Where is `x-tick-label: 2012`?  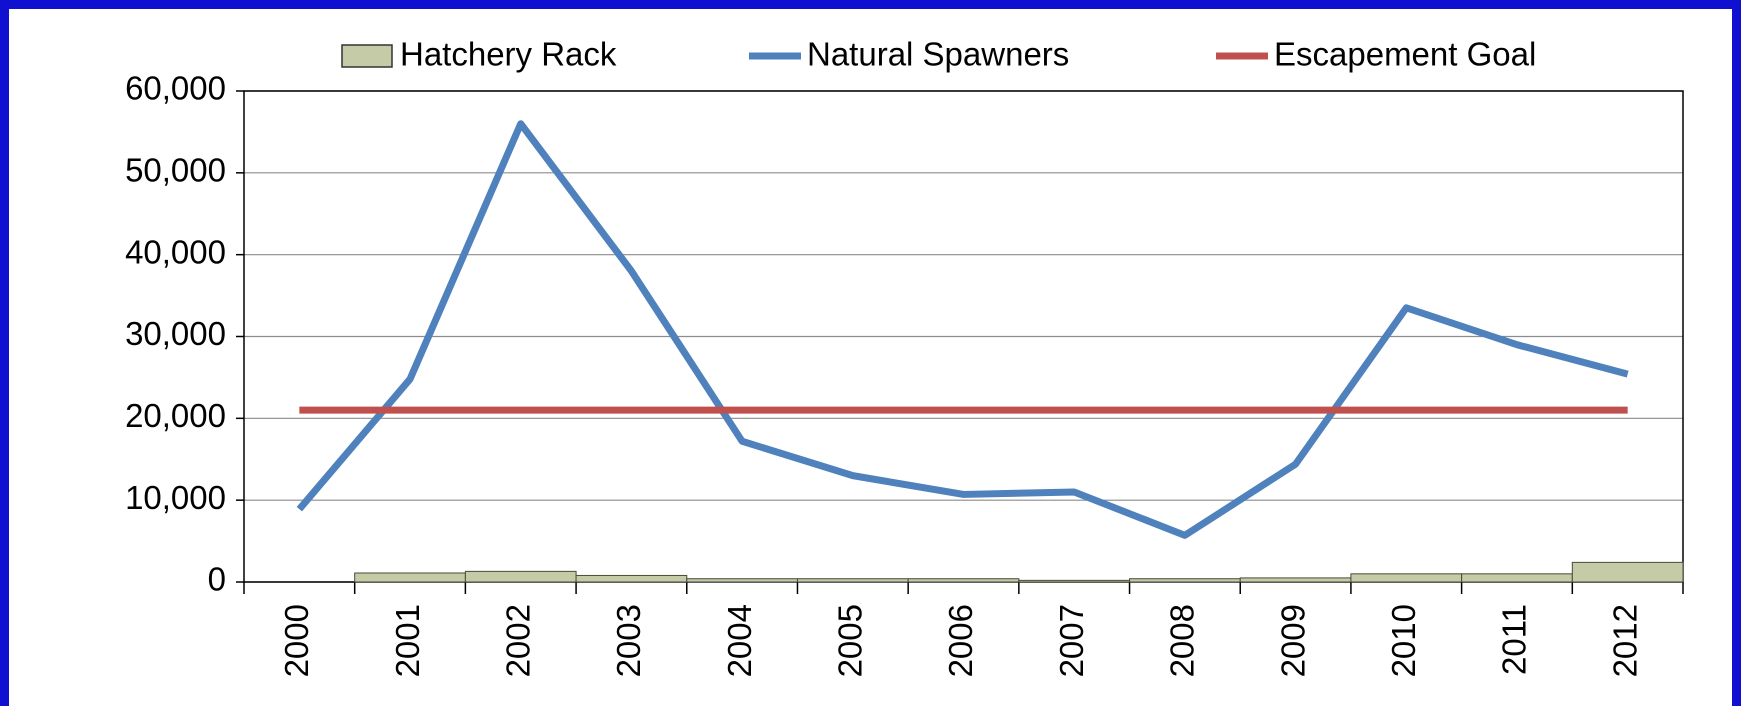 x-tick-label: 2012 is located at coordinates (1624, 640).